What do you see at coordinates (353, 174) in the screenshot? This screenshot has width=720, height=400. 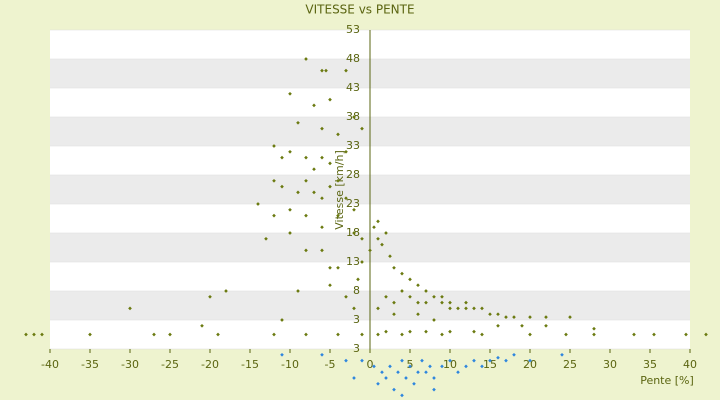 I see `y-tick-label: 28` at bounding box center [353, 174].